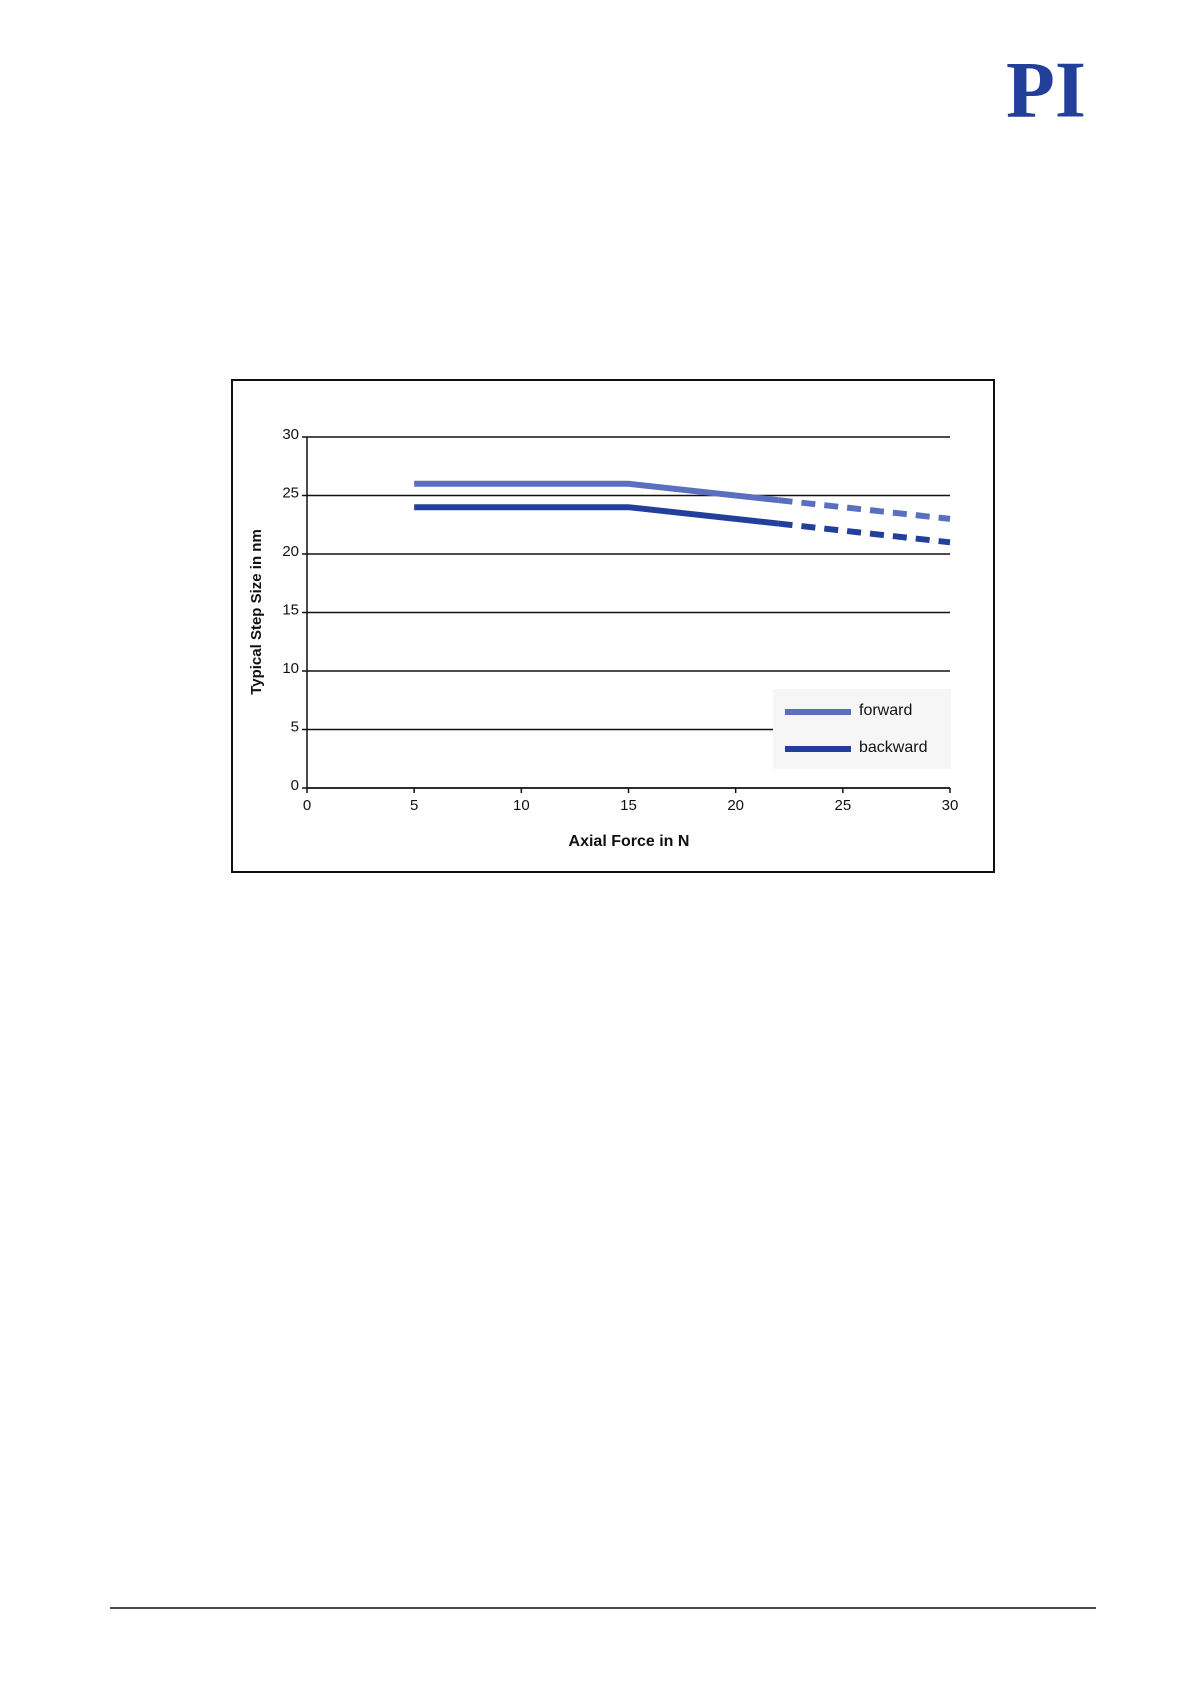  I want to click on legend-label: backward, so click(893, 747).